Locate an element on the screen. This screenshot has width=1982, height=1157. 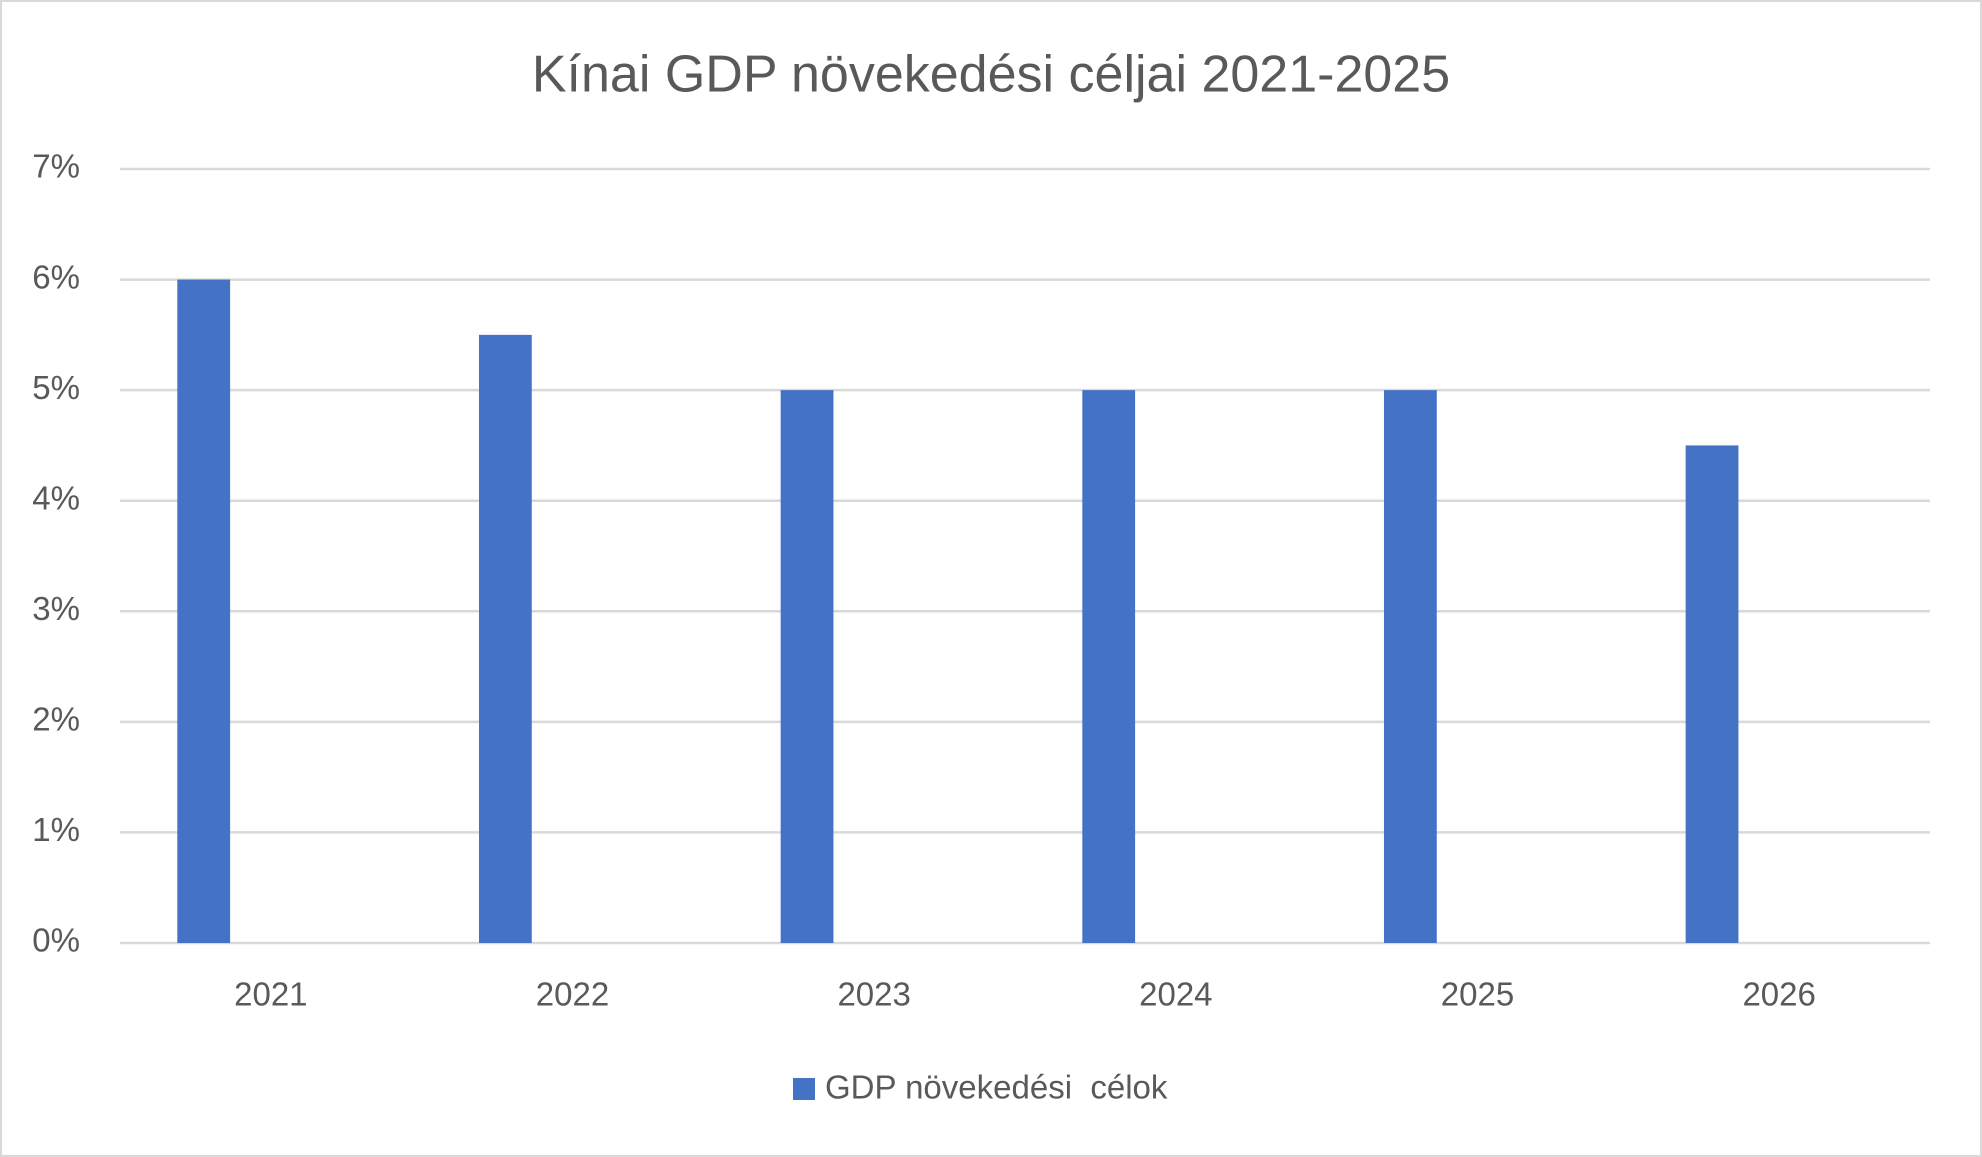
y-tick-label: 6% is located at coordinates (56, 276).